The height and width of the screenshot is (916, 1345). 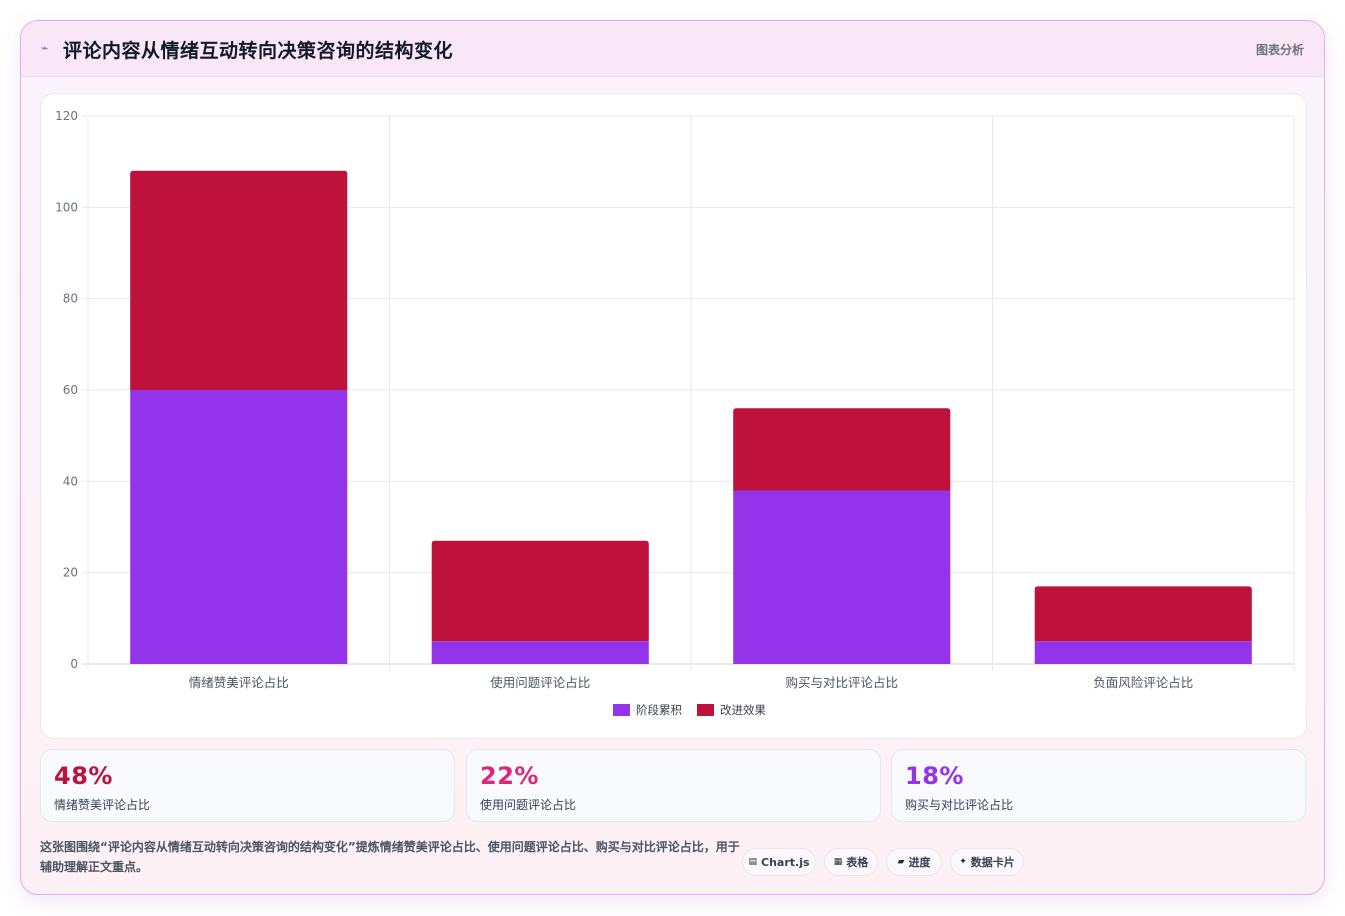 I want to click on chip-progress: ▰ 进度, so click(x=914, y=862).